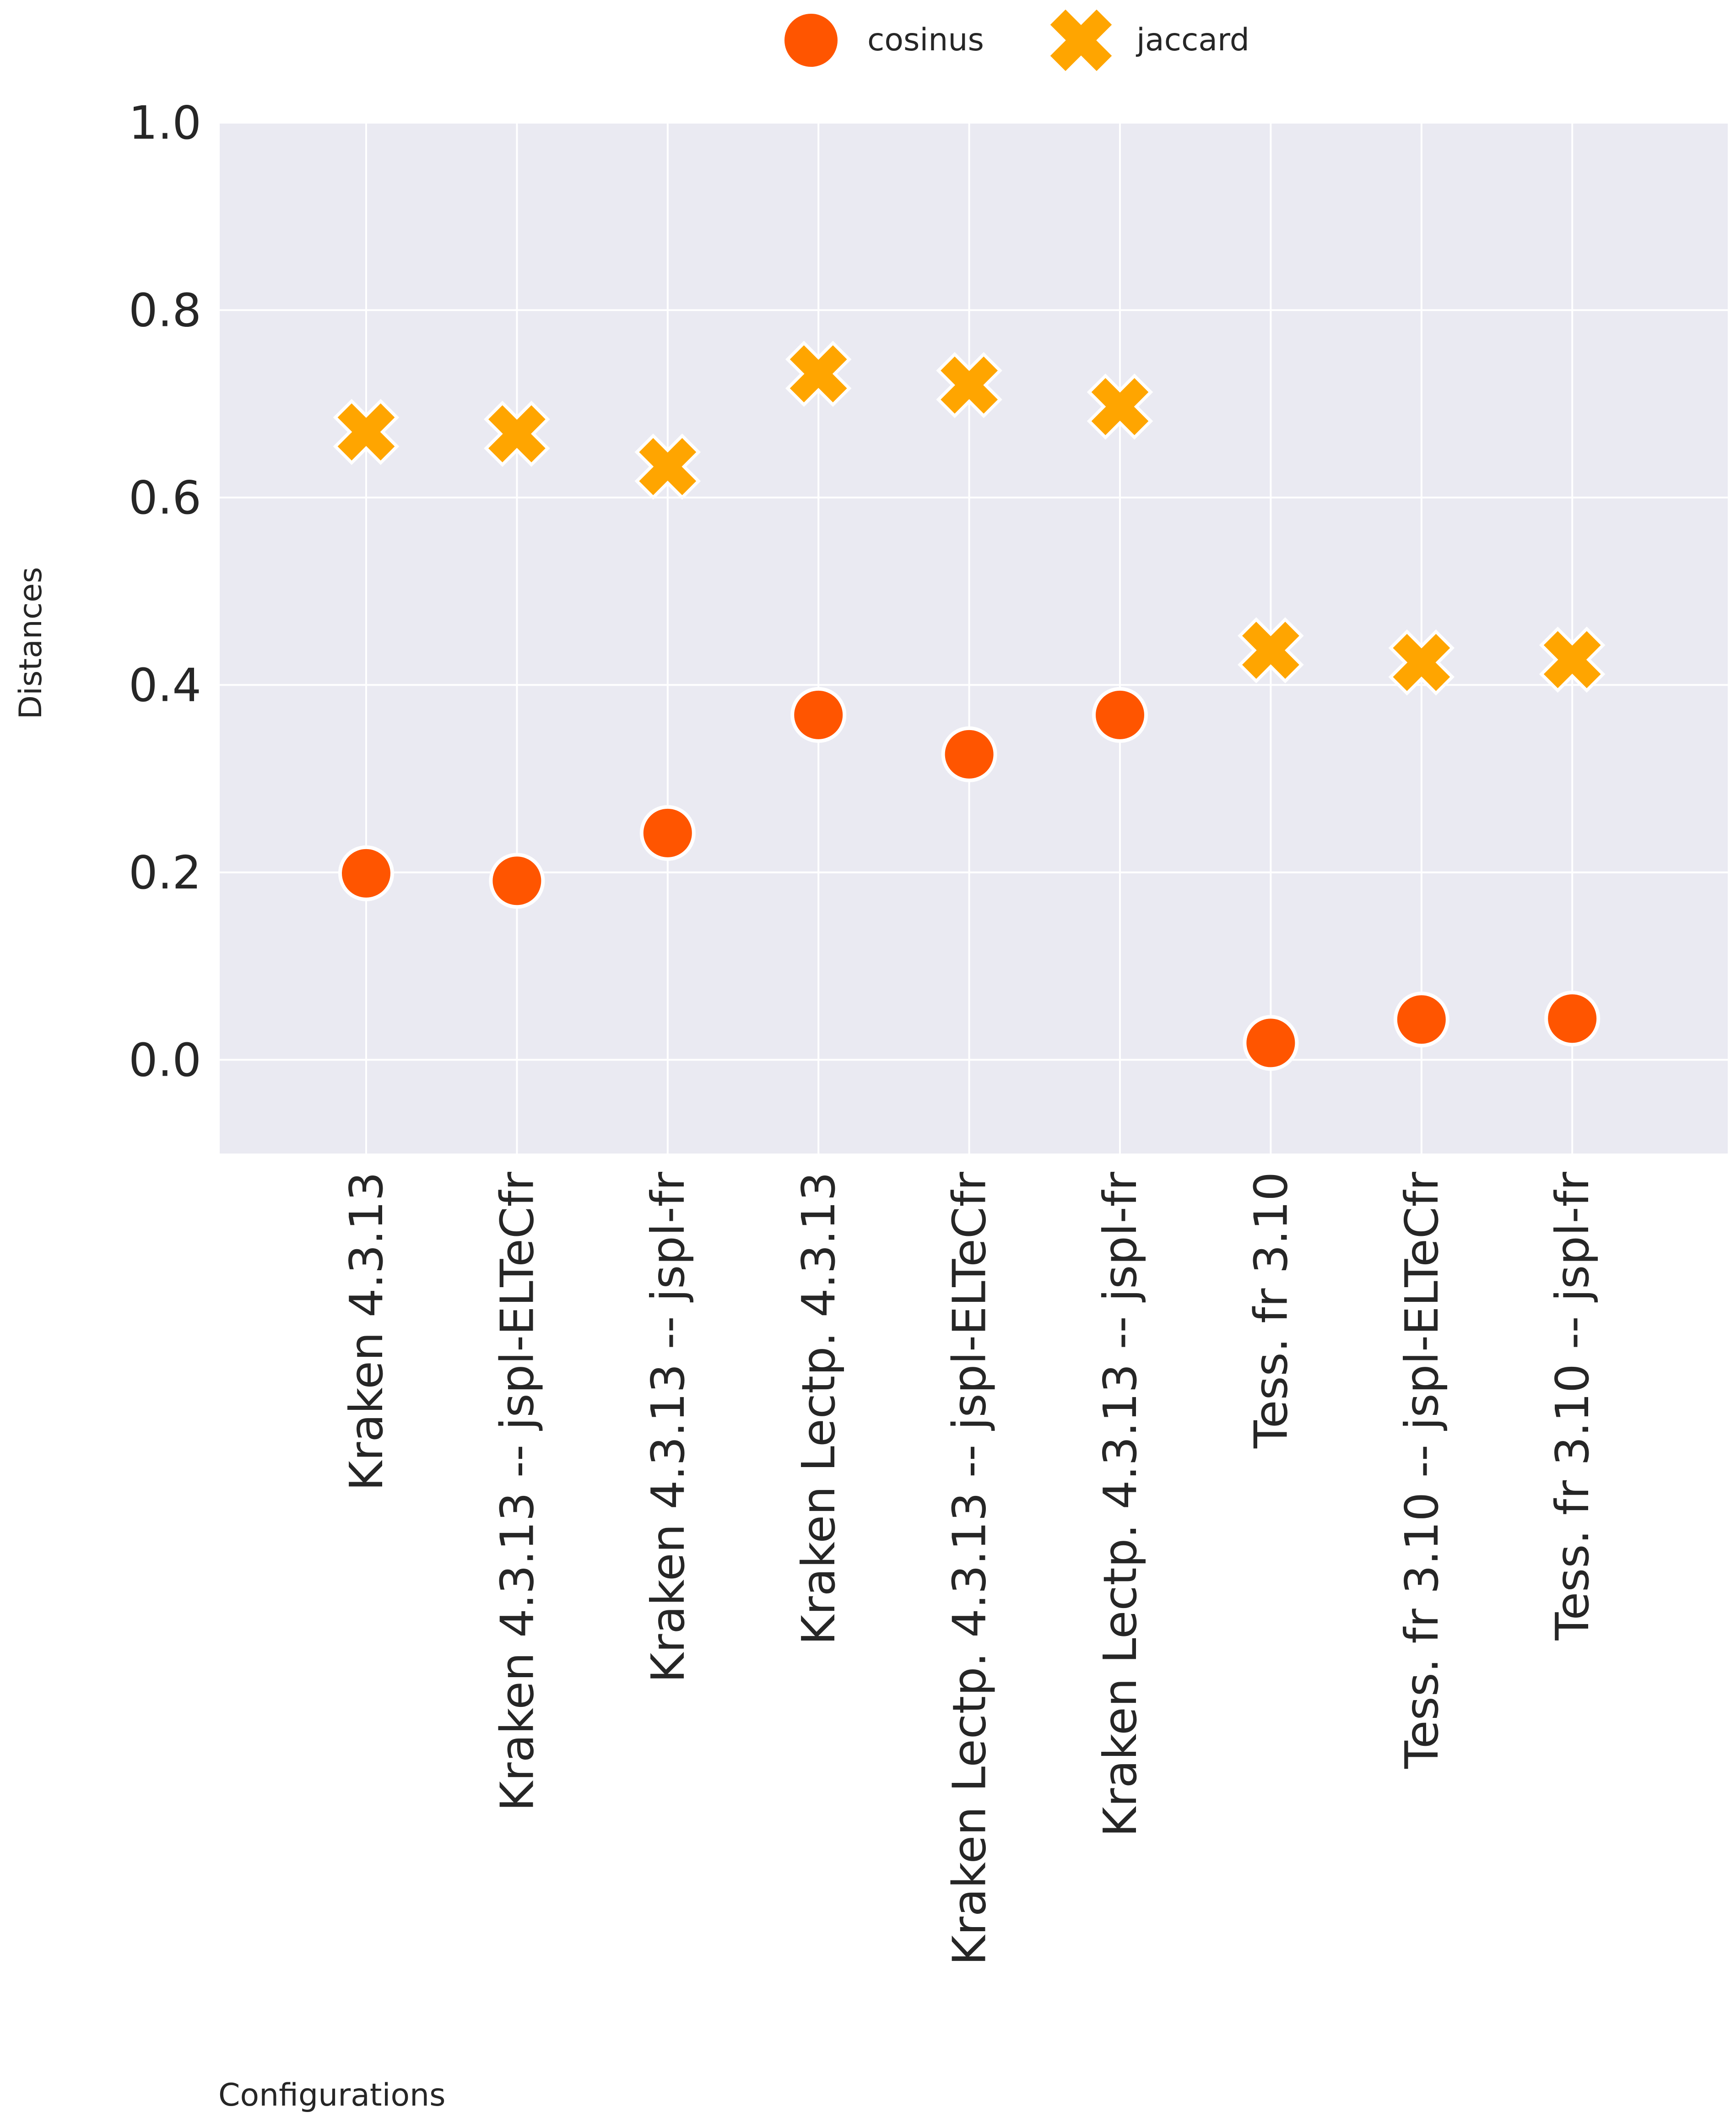 The width and height of the screenshot is (1736, 2123). Describe the element at coordinates (925, 40) in the screenshot. I see `legend-label-cosinus: cosinus` at that location.